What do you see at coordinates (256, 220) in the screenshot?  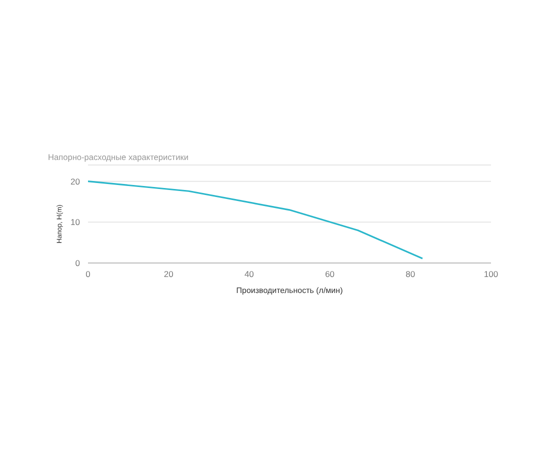 I see `line-series` at bounding box center [256, 220].